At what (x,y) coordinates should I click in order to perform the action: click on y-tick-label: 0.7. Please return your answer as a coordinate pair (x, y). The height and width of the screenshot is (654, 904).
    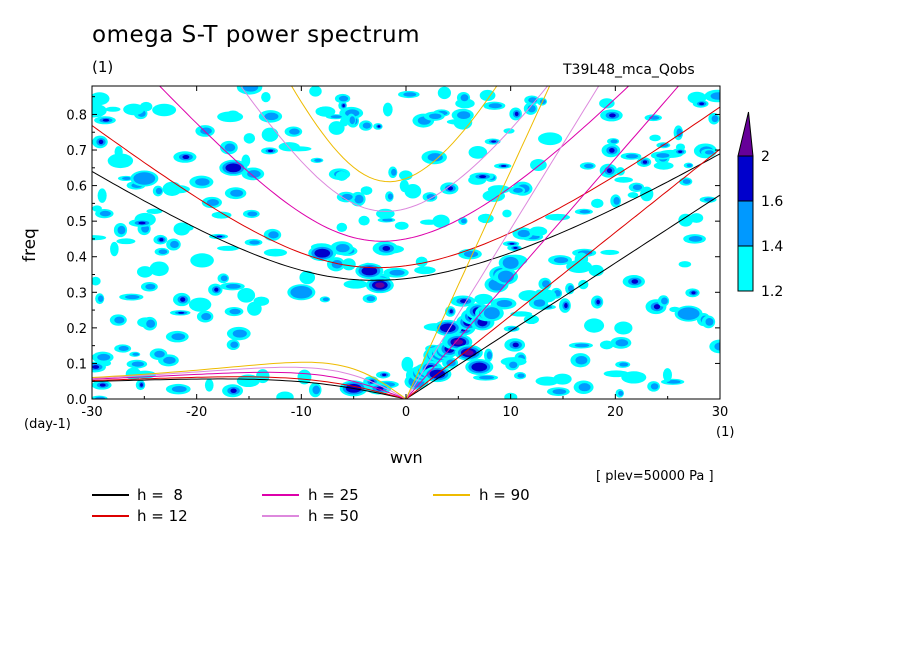
    Looking at the image, I should click on (76, 151).